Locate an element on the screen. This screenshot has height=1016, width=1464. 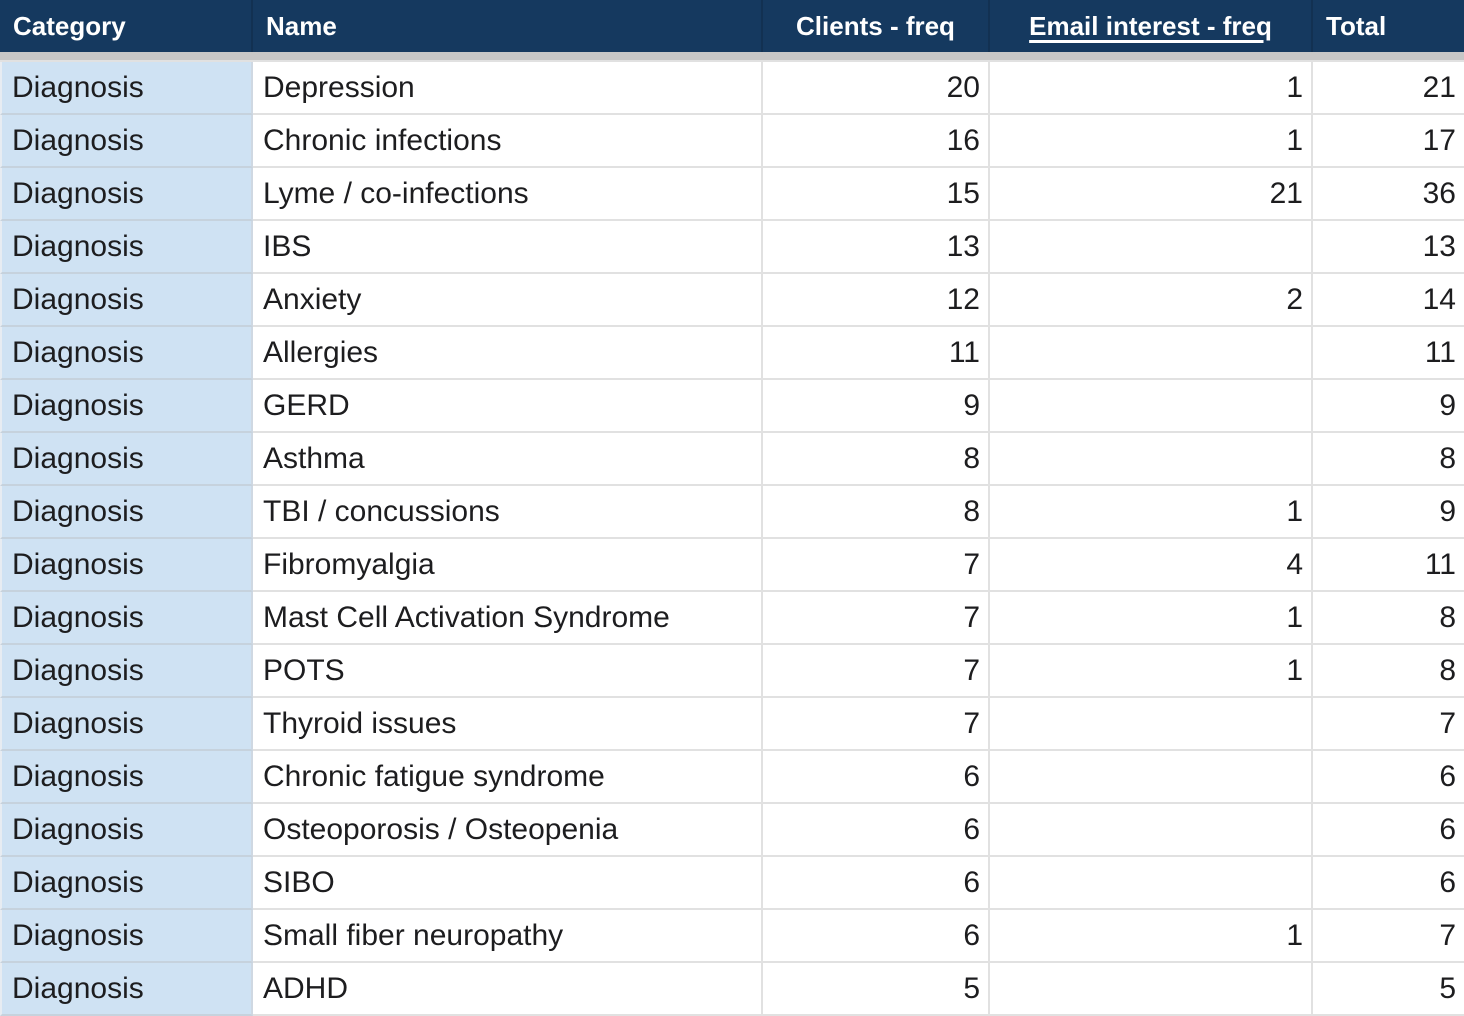
clients-freq-cell: 16 is located at coordinates (876, 141).